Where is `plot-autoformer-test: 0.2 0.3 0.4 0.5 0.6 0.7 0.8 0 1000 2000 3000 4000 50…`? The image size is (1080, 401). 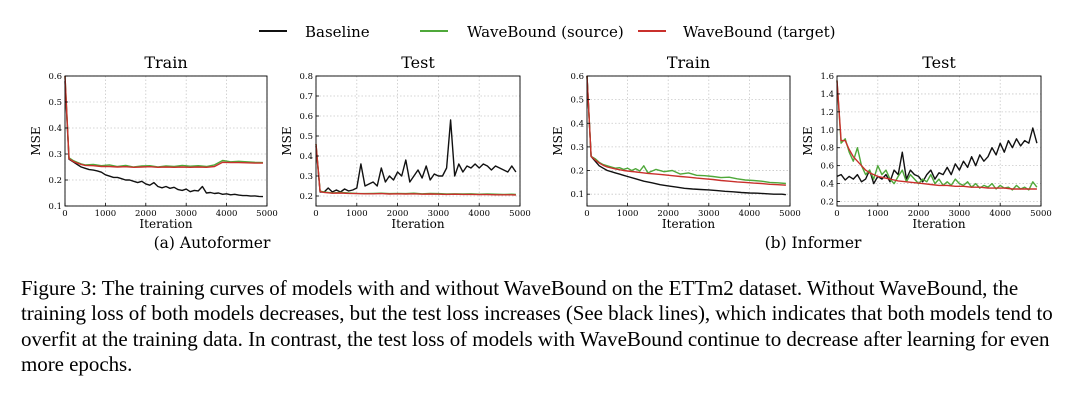
plot-autoformer-test: 0.2 0.3 0.4 0.5 0.6 0.7 0.8 0 1000 2000 3000 4000 50… is located at coordinates (405, 142).